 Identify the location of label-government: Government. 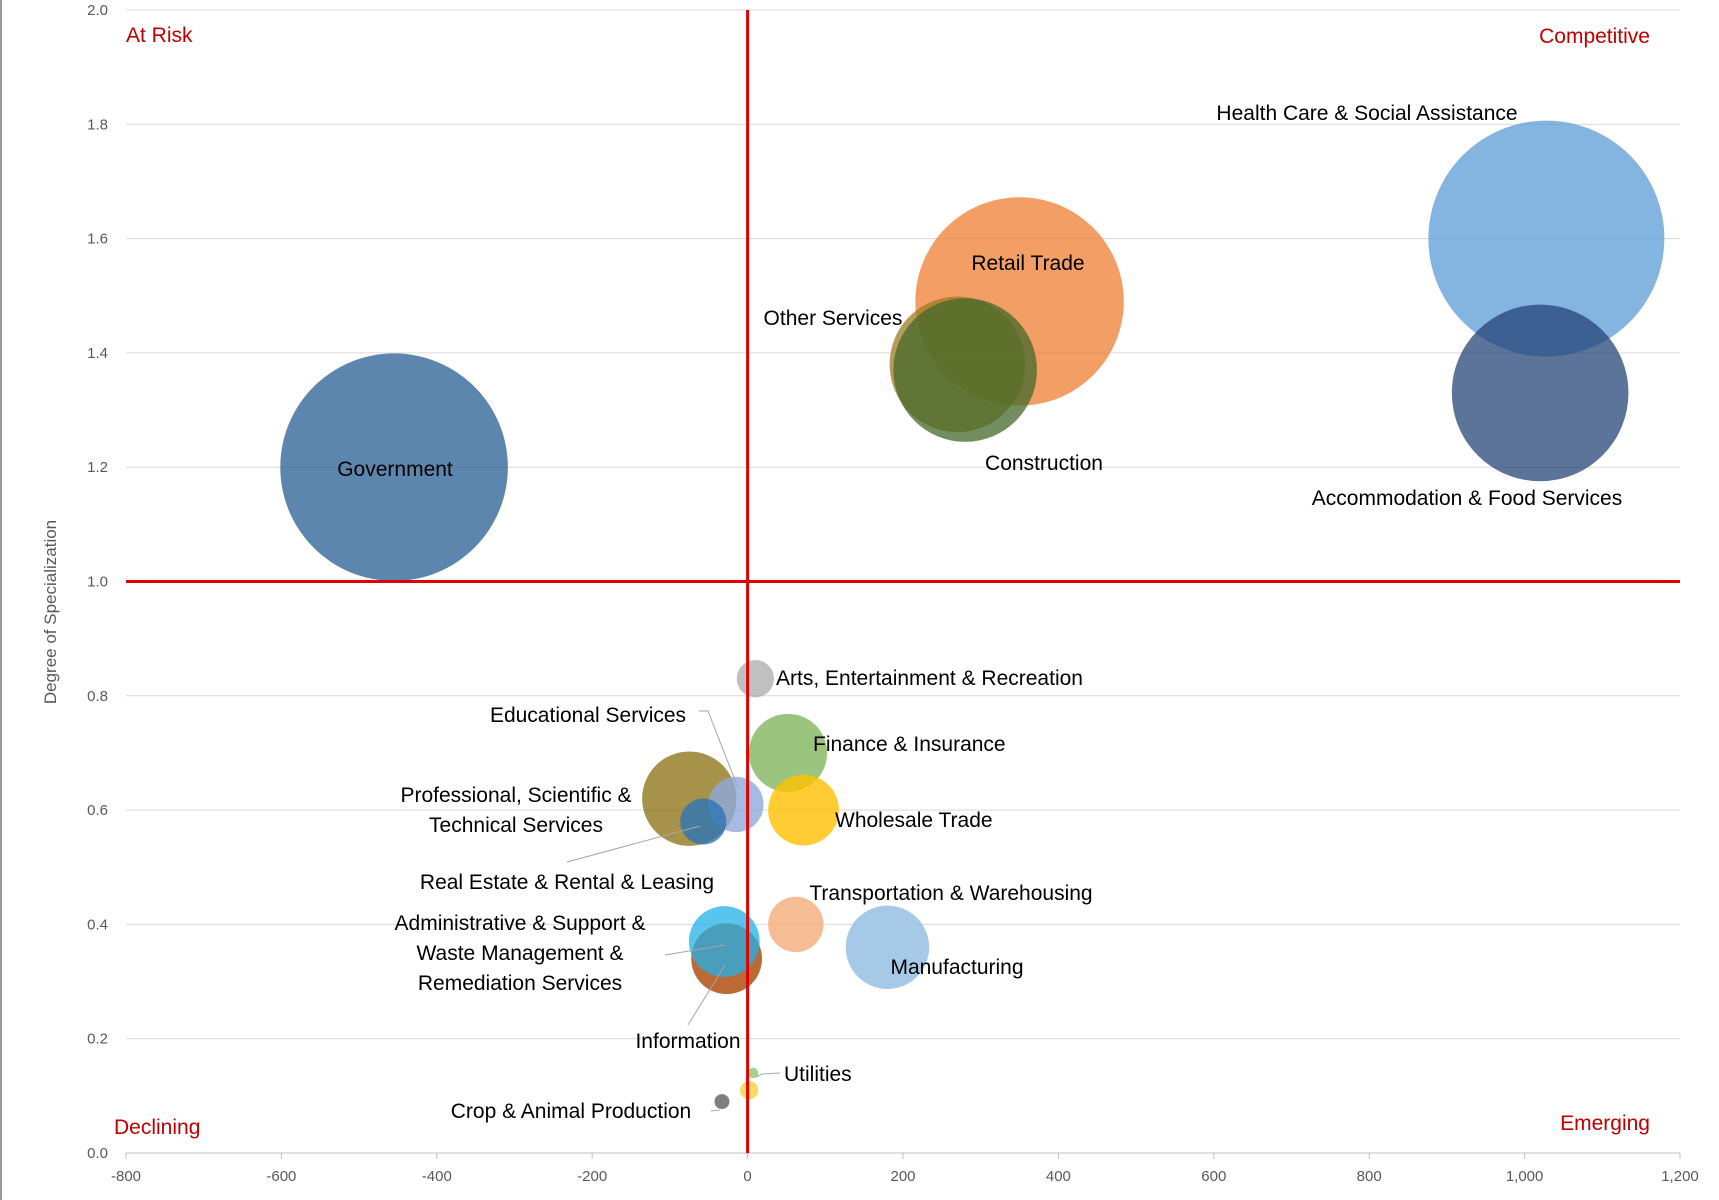
(395, 469).